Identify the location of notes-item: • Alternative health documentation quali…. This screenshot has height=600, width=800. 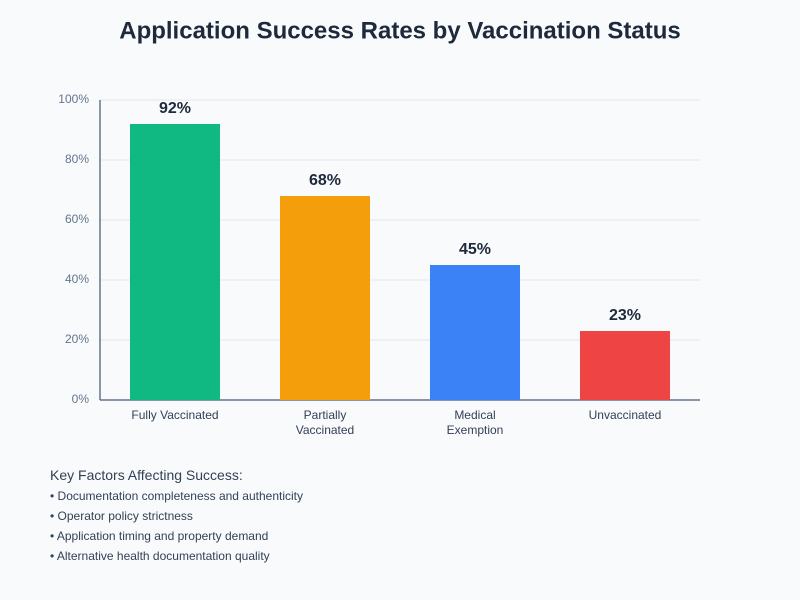
(160, 556).